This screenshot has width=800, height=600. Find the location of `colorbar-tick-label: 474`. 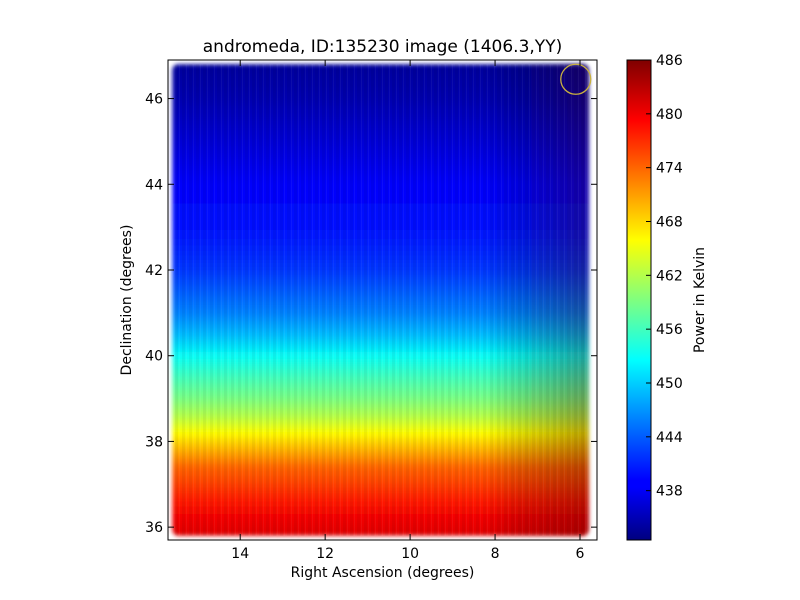

colorbar-tick-label: 474 is located at coordinates (669, 169).